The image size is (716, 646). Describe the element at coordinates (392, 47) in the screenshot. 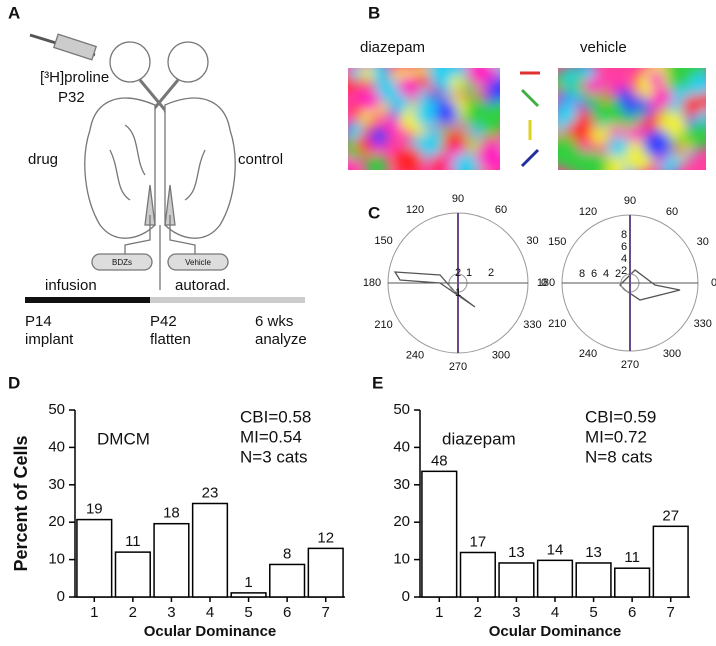

I see `label: diazepam` at that location.